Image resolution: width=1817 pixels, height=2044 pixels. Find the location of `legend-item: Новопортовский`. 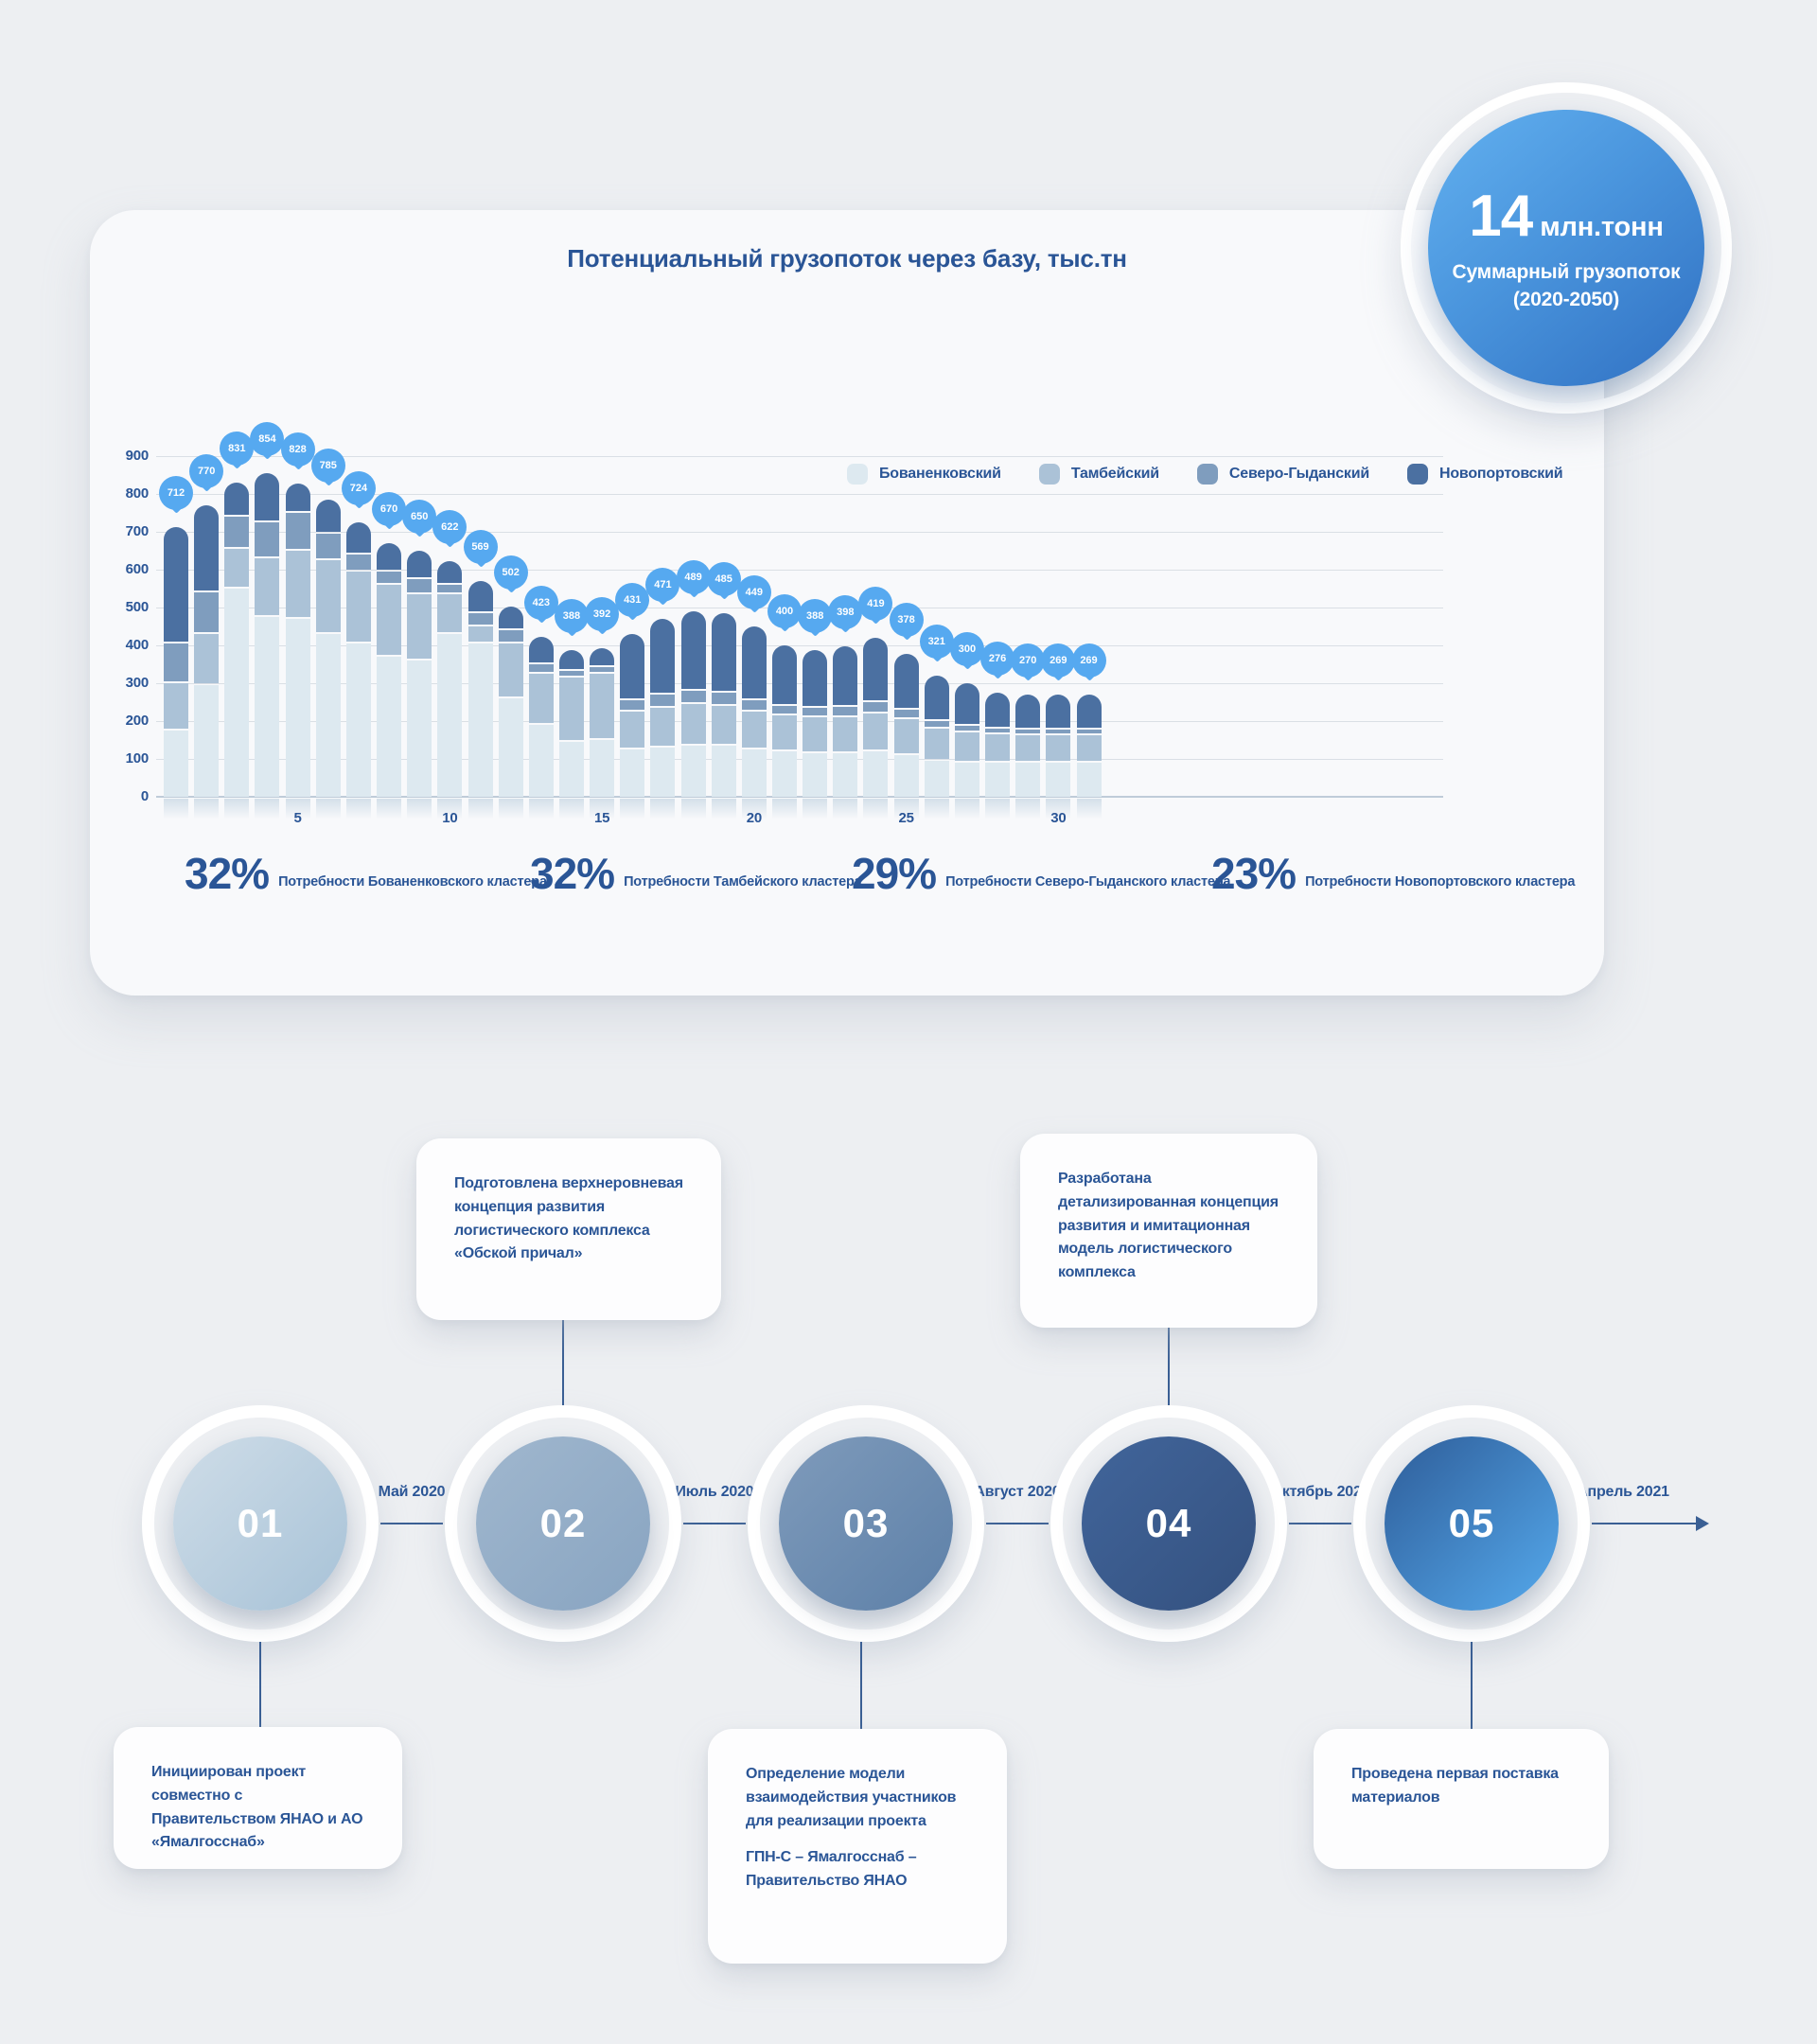

legend-item: Новопортовский is located at coordinates (1485, 474).